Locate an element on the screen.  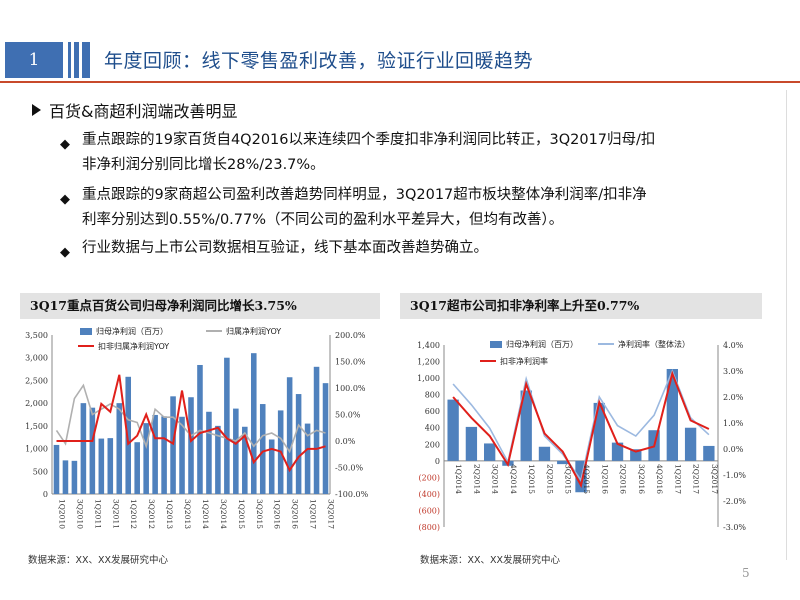
legend-label: 净利润率（整体法） is located at coordinates (654, 344).